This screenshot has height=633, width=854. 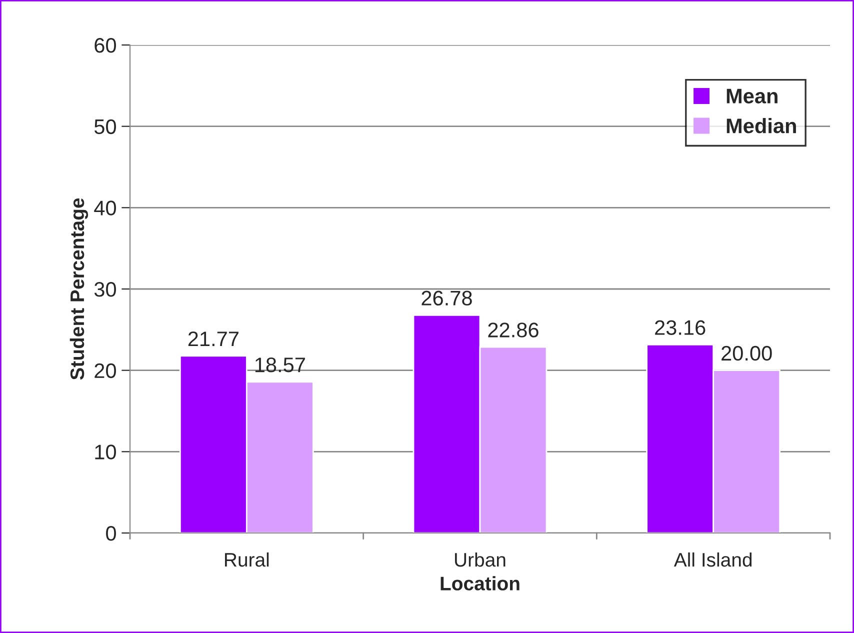 I want to click on data-label: 21.77, so click(x=213, y=339).